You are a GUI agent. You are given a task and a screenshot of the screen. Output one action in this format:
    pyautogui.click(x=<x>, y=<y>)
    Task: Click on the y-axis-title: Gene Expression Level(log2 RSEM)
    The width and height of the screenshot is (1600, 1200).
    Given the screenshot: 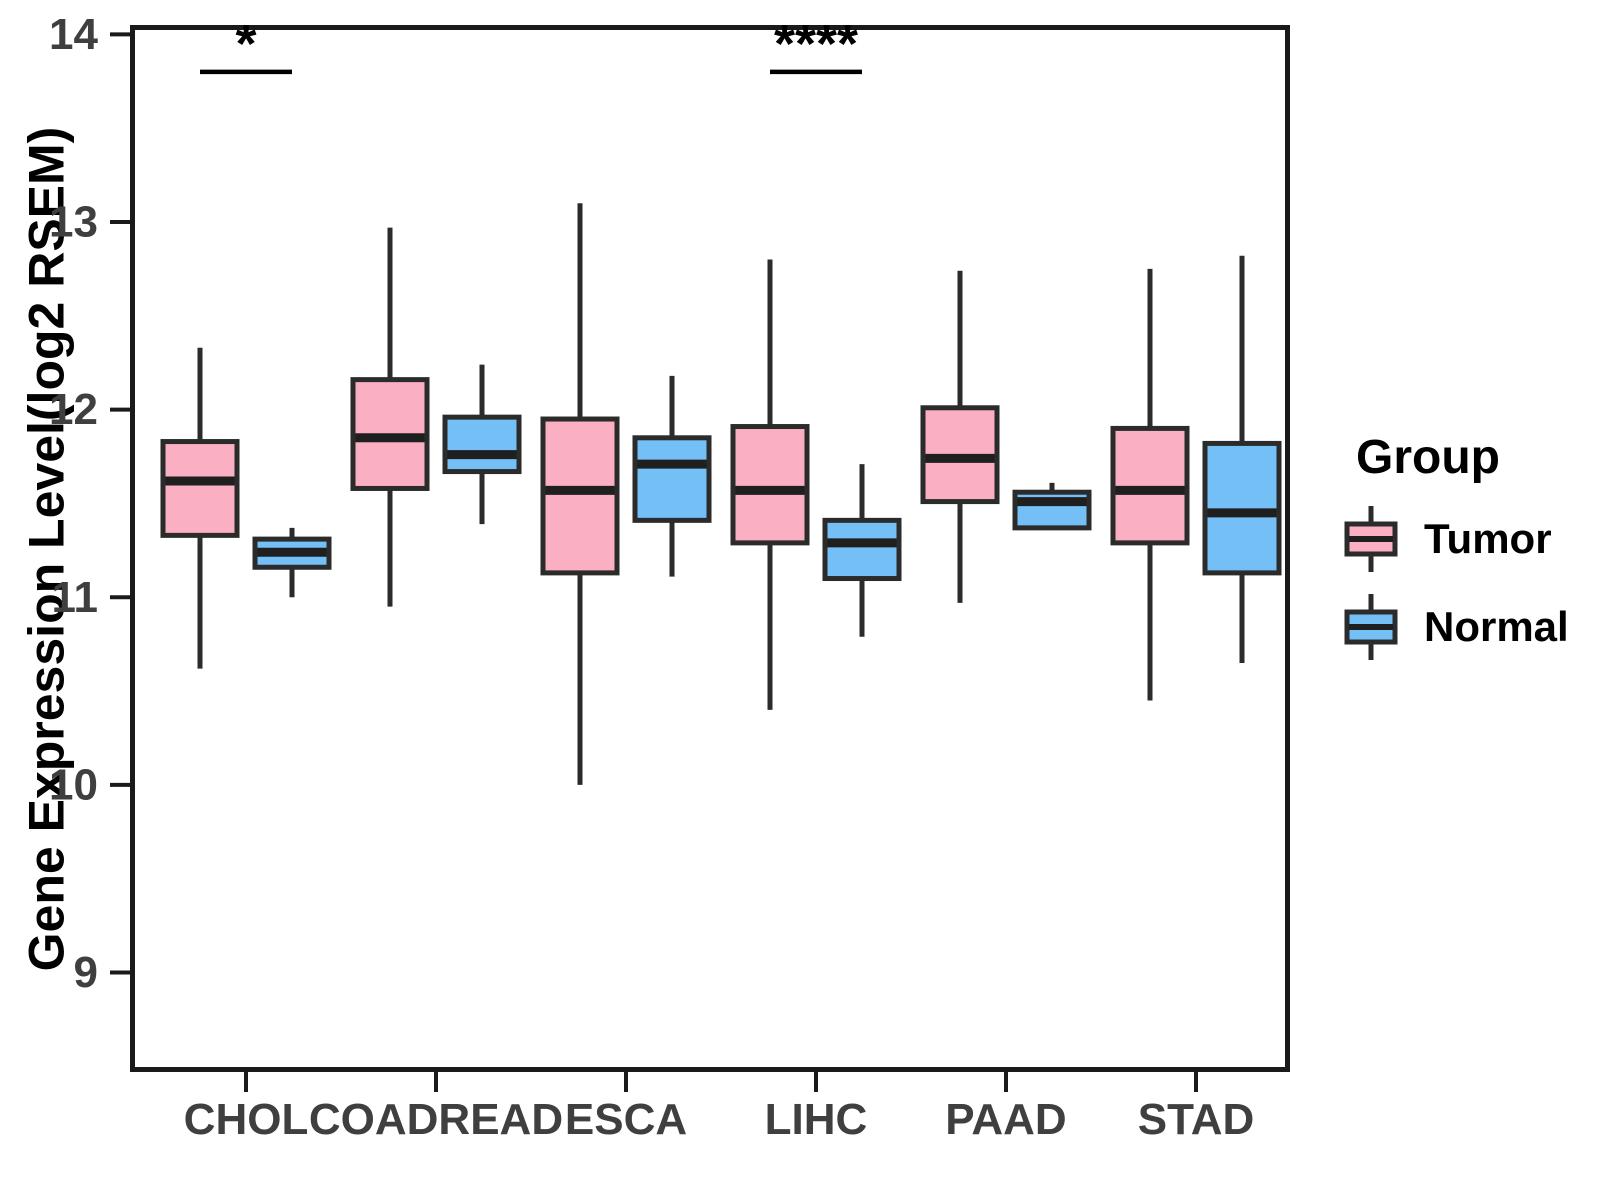 What is the action you would take?
    pyautogui.click(x=46, y=548)
    